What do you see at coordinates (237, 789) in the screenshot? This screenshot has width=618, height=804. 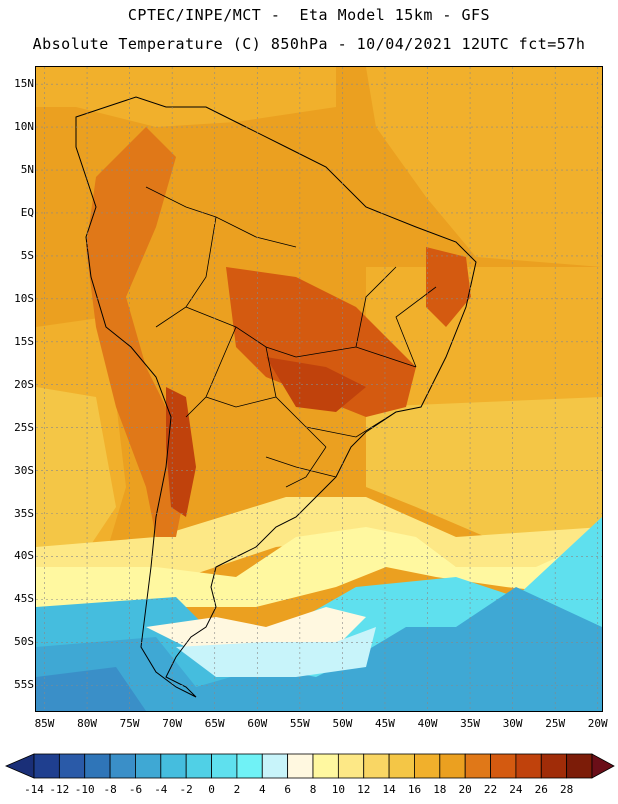 I see `colorbar-tick-label: 2` at bounding box center [237, 789].